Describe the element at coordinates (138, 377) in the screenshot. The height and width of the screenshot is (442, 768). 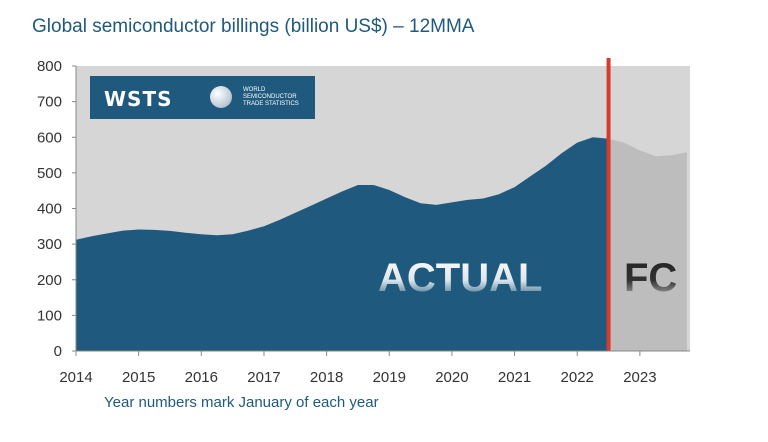
I see `x-tick-label: 2015` at that location.